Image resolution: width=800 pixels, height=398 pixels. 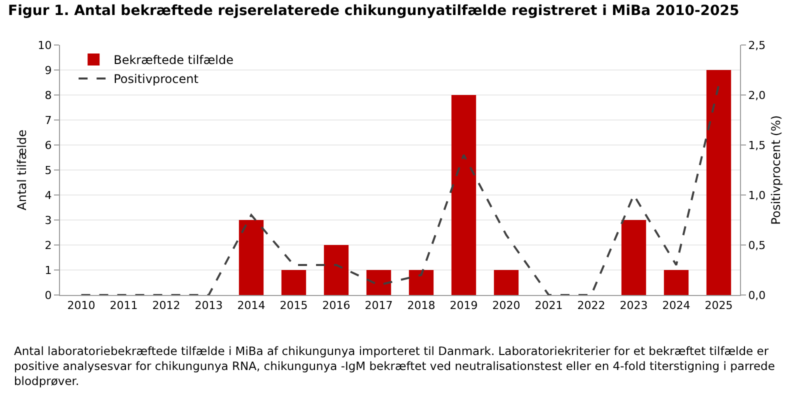 I want to click on y-tick-label: 9, so click(x=48, y=70).